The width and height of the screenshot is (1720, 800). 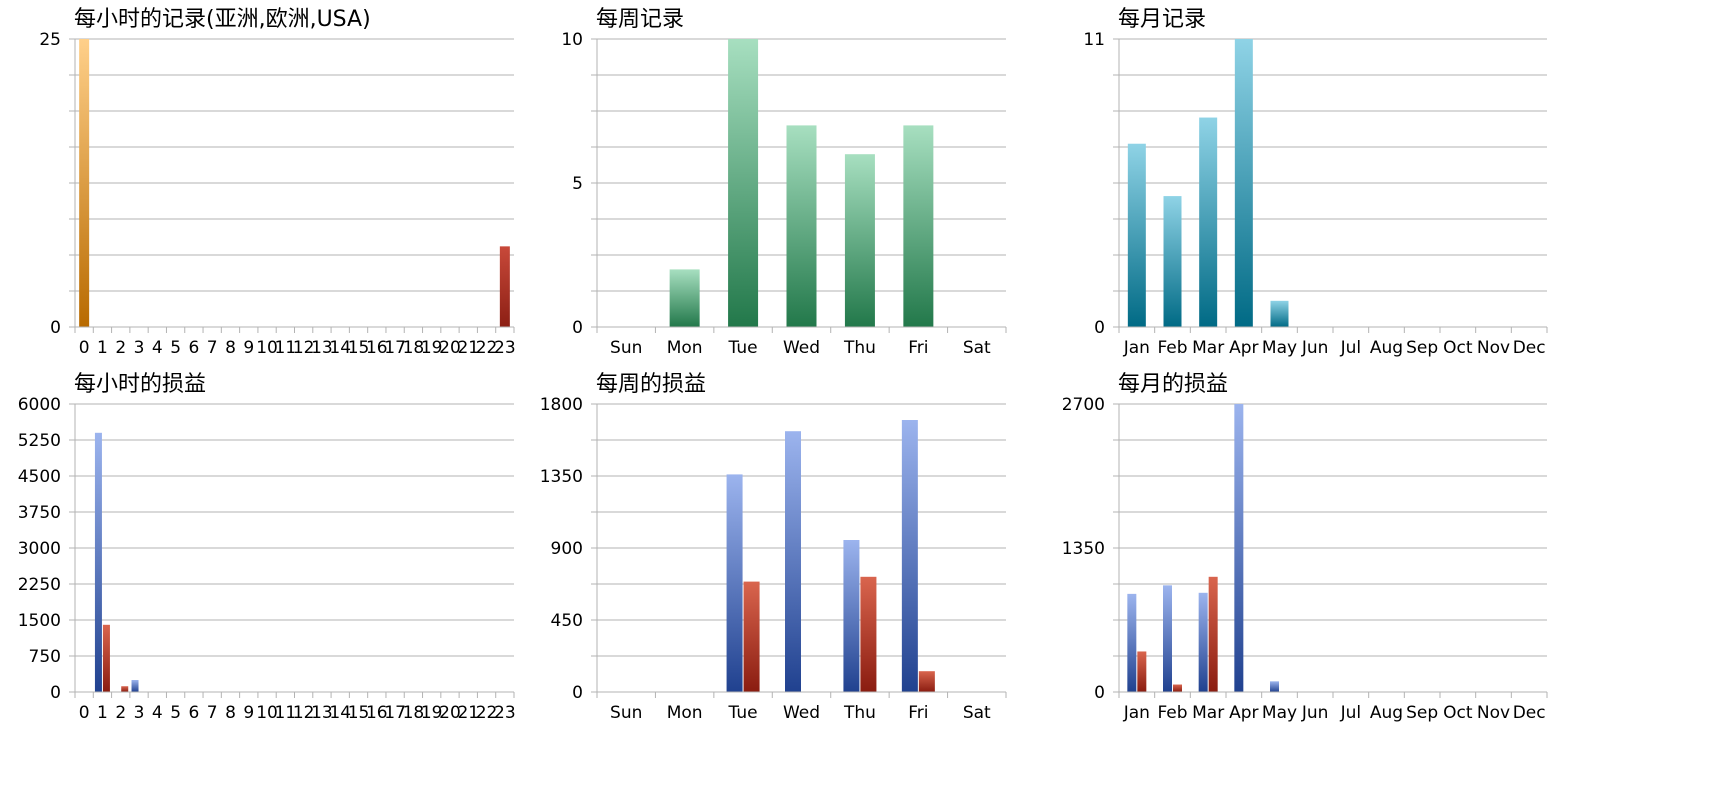 I want to click on y-tick-label: 11, so click(x=1094, y=40).